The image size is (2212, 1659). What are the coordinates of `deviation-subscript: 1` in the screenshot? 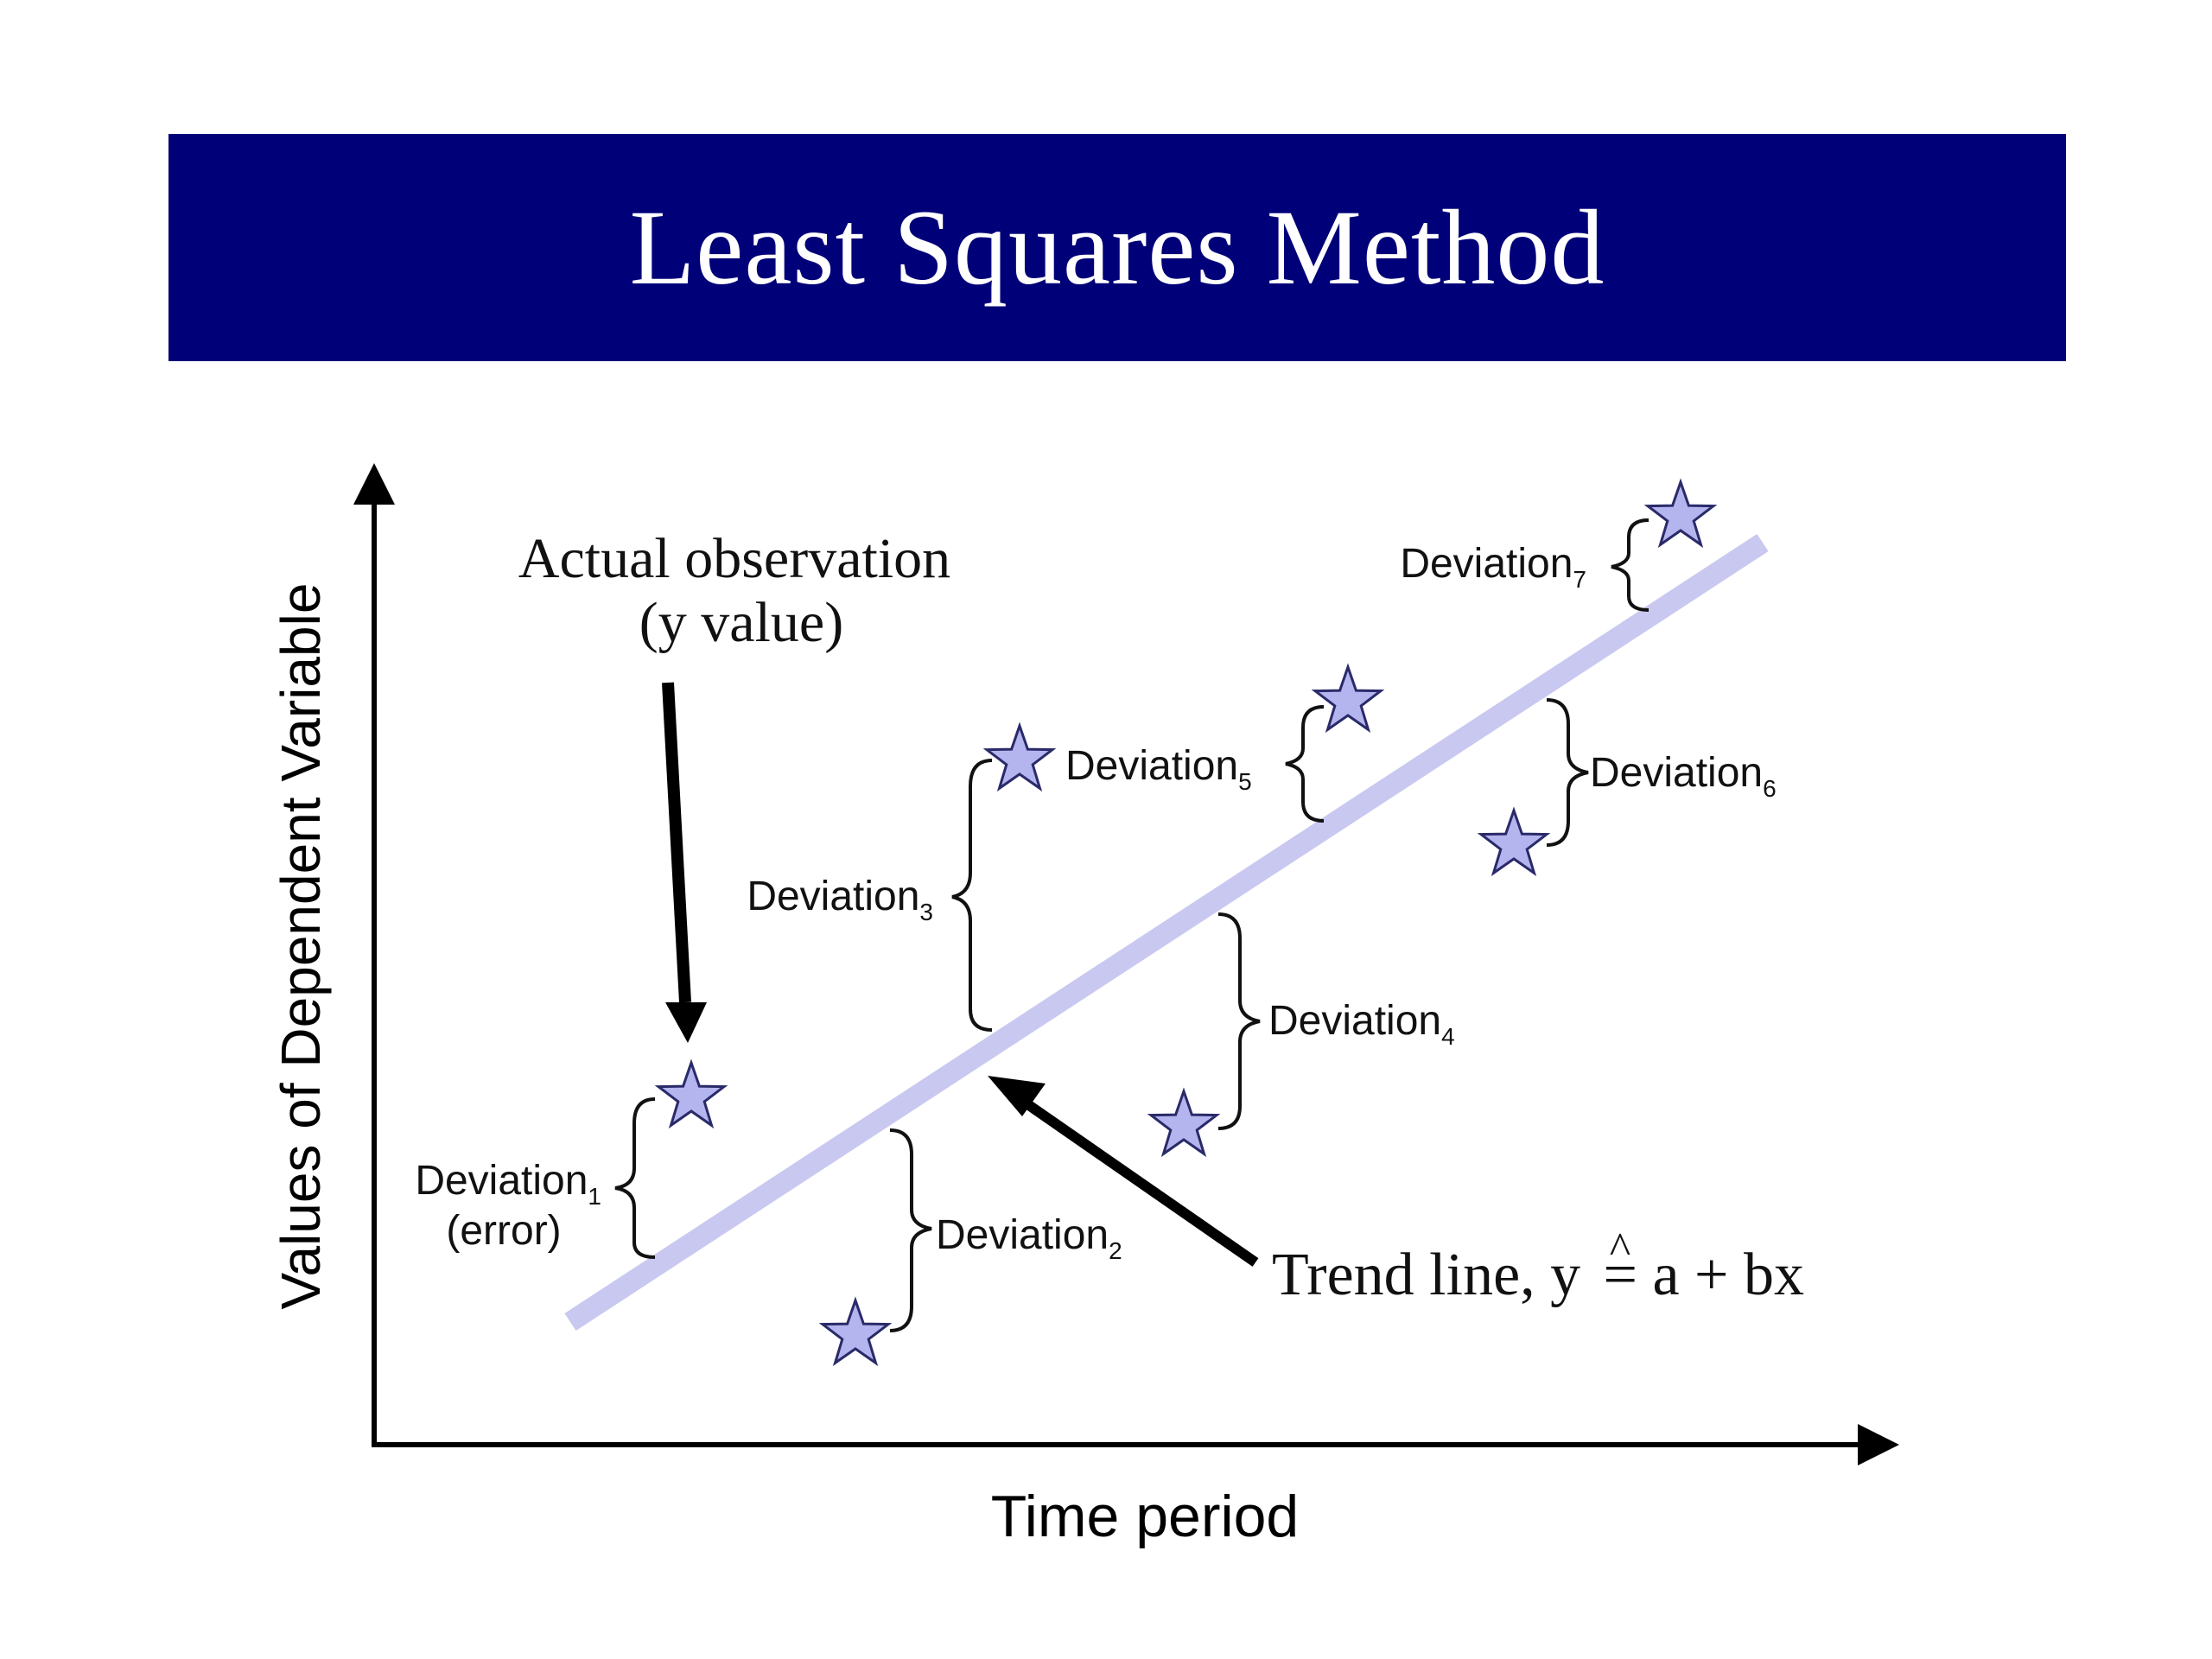 It's located at (594, 1196).